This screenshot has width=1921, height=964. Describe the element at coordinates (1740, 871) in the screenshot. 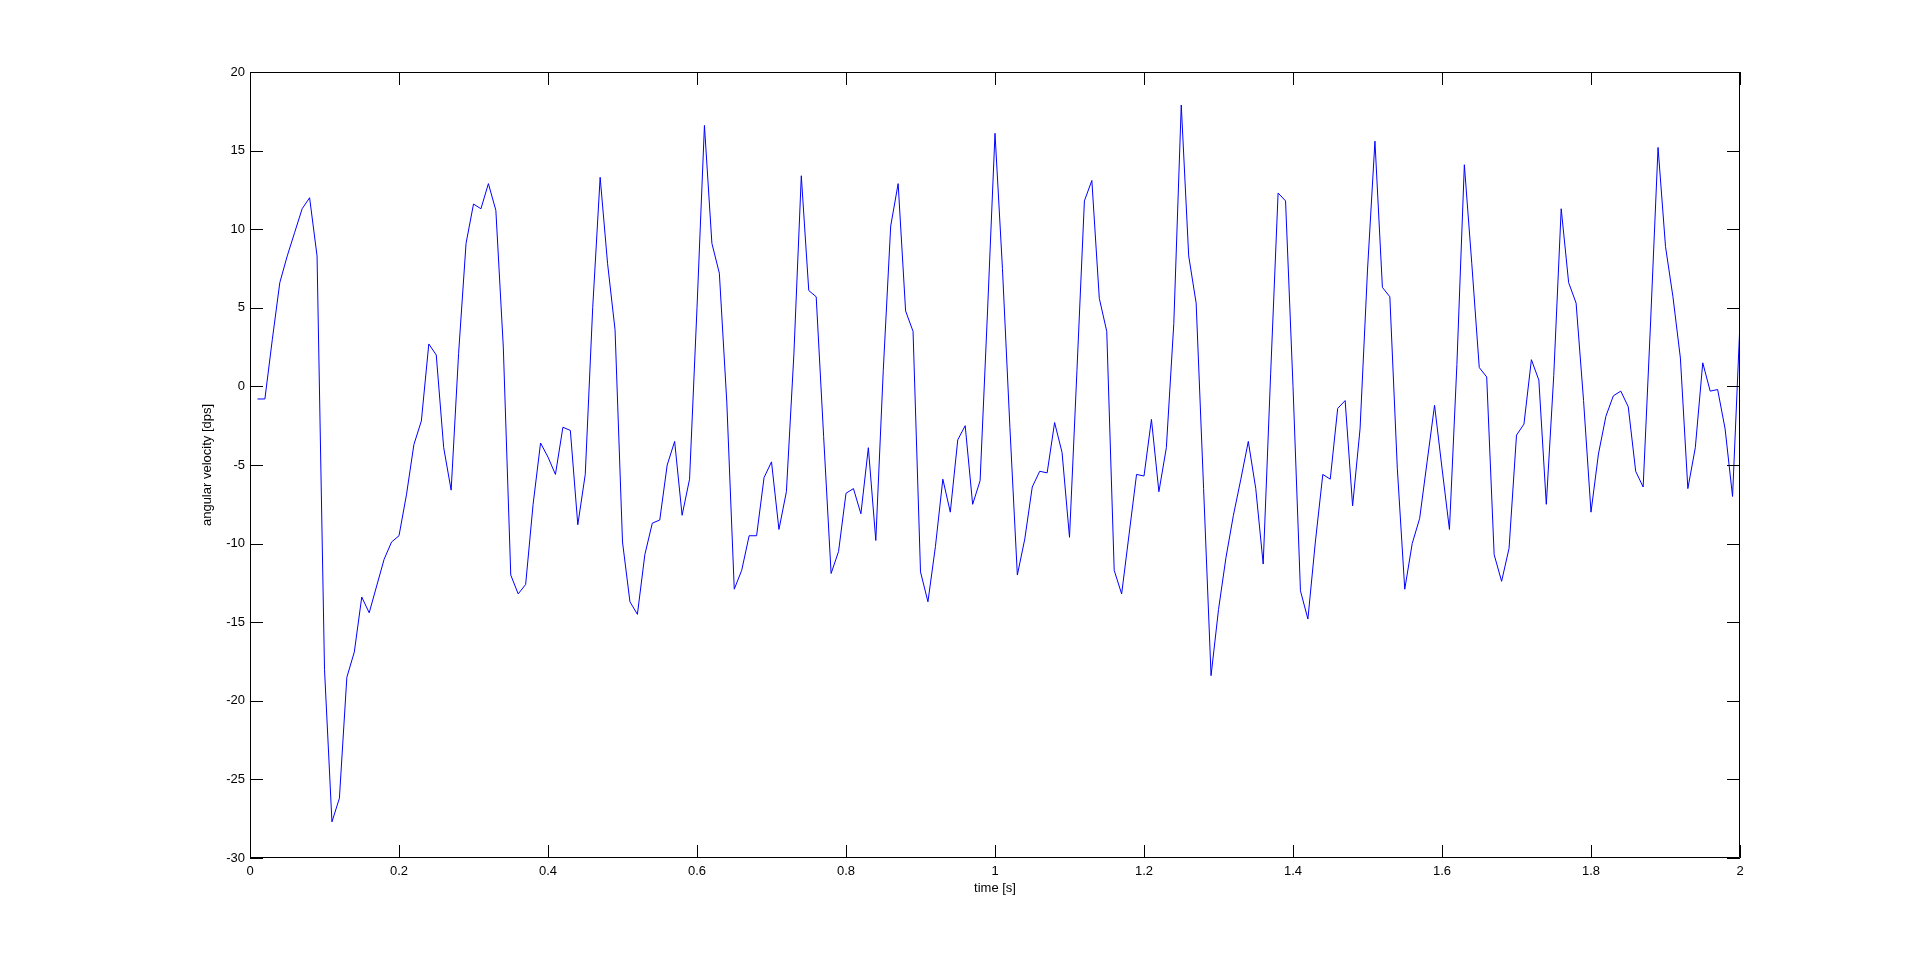

I see `x-tick-label: 2` at that location.